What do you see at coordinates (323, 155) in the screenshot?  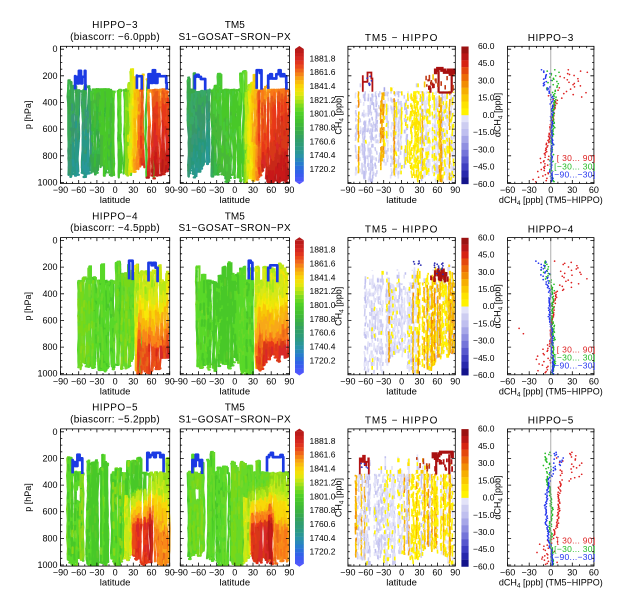 I see `svg-text: 1740.4` at bounding box center [323, 155].